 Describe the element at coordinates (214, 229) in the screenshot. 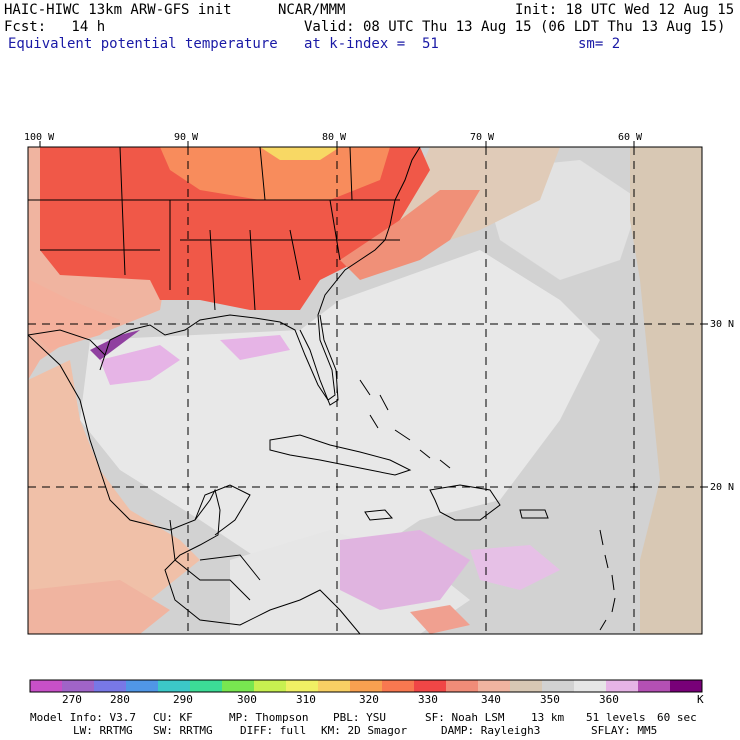

I see `state-borders` at that location.